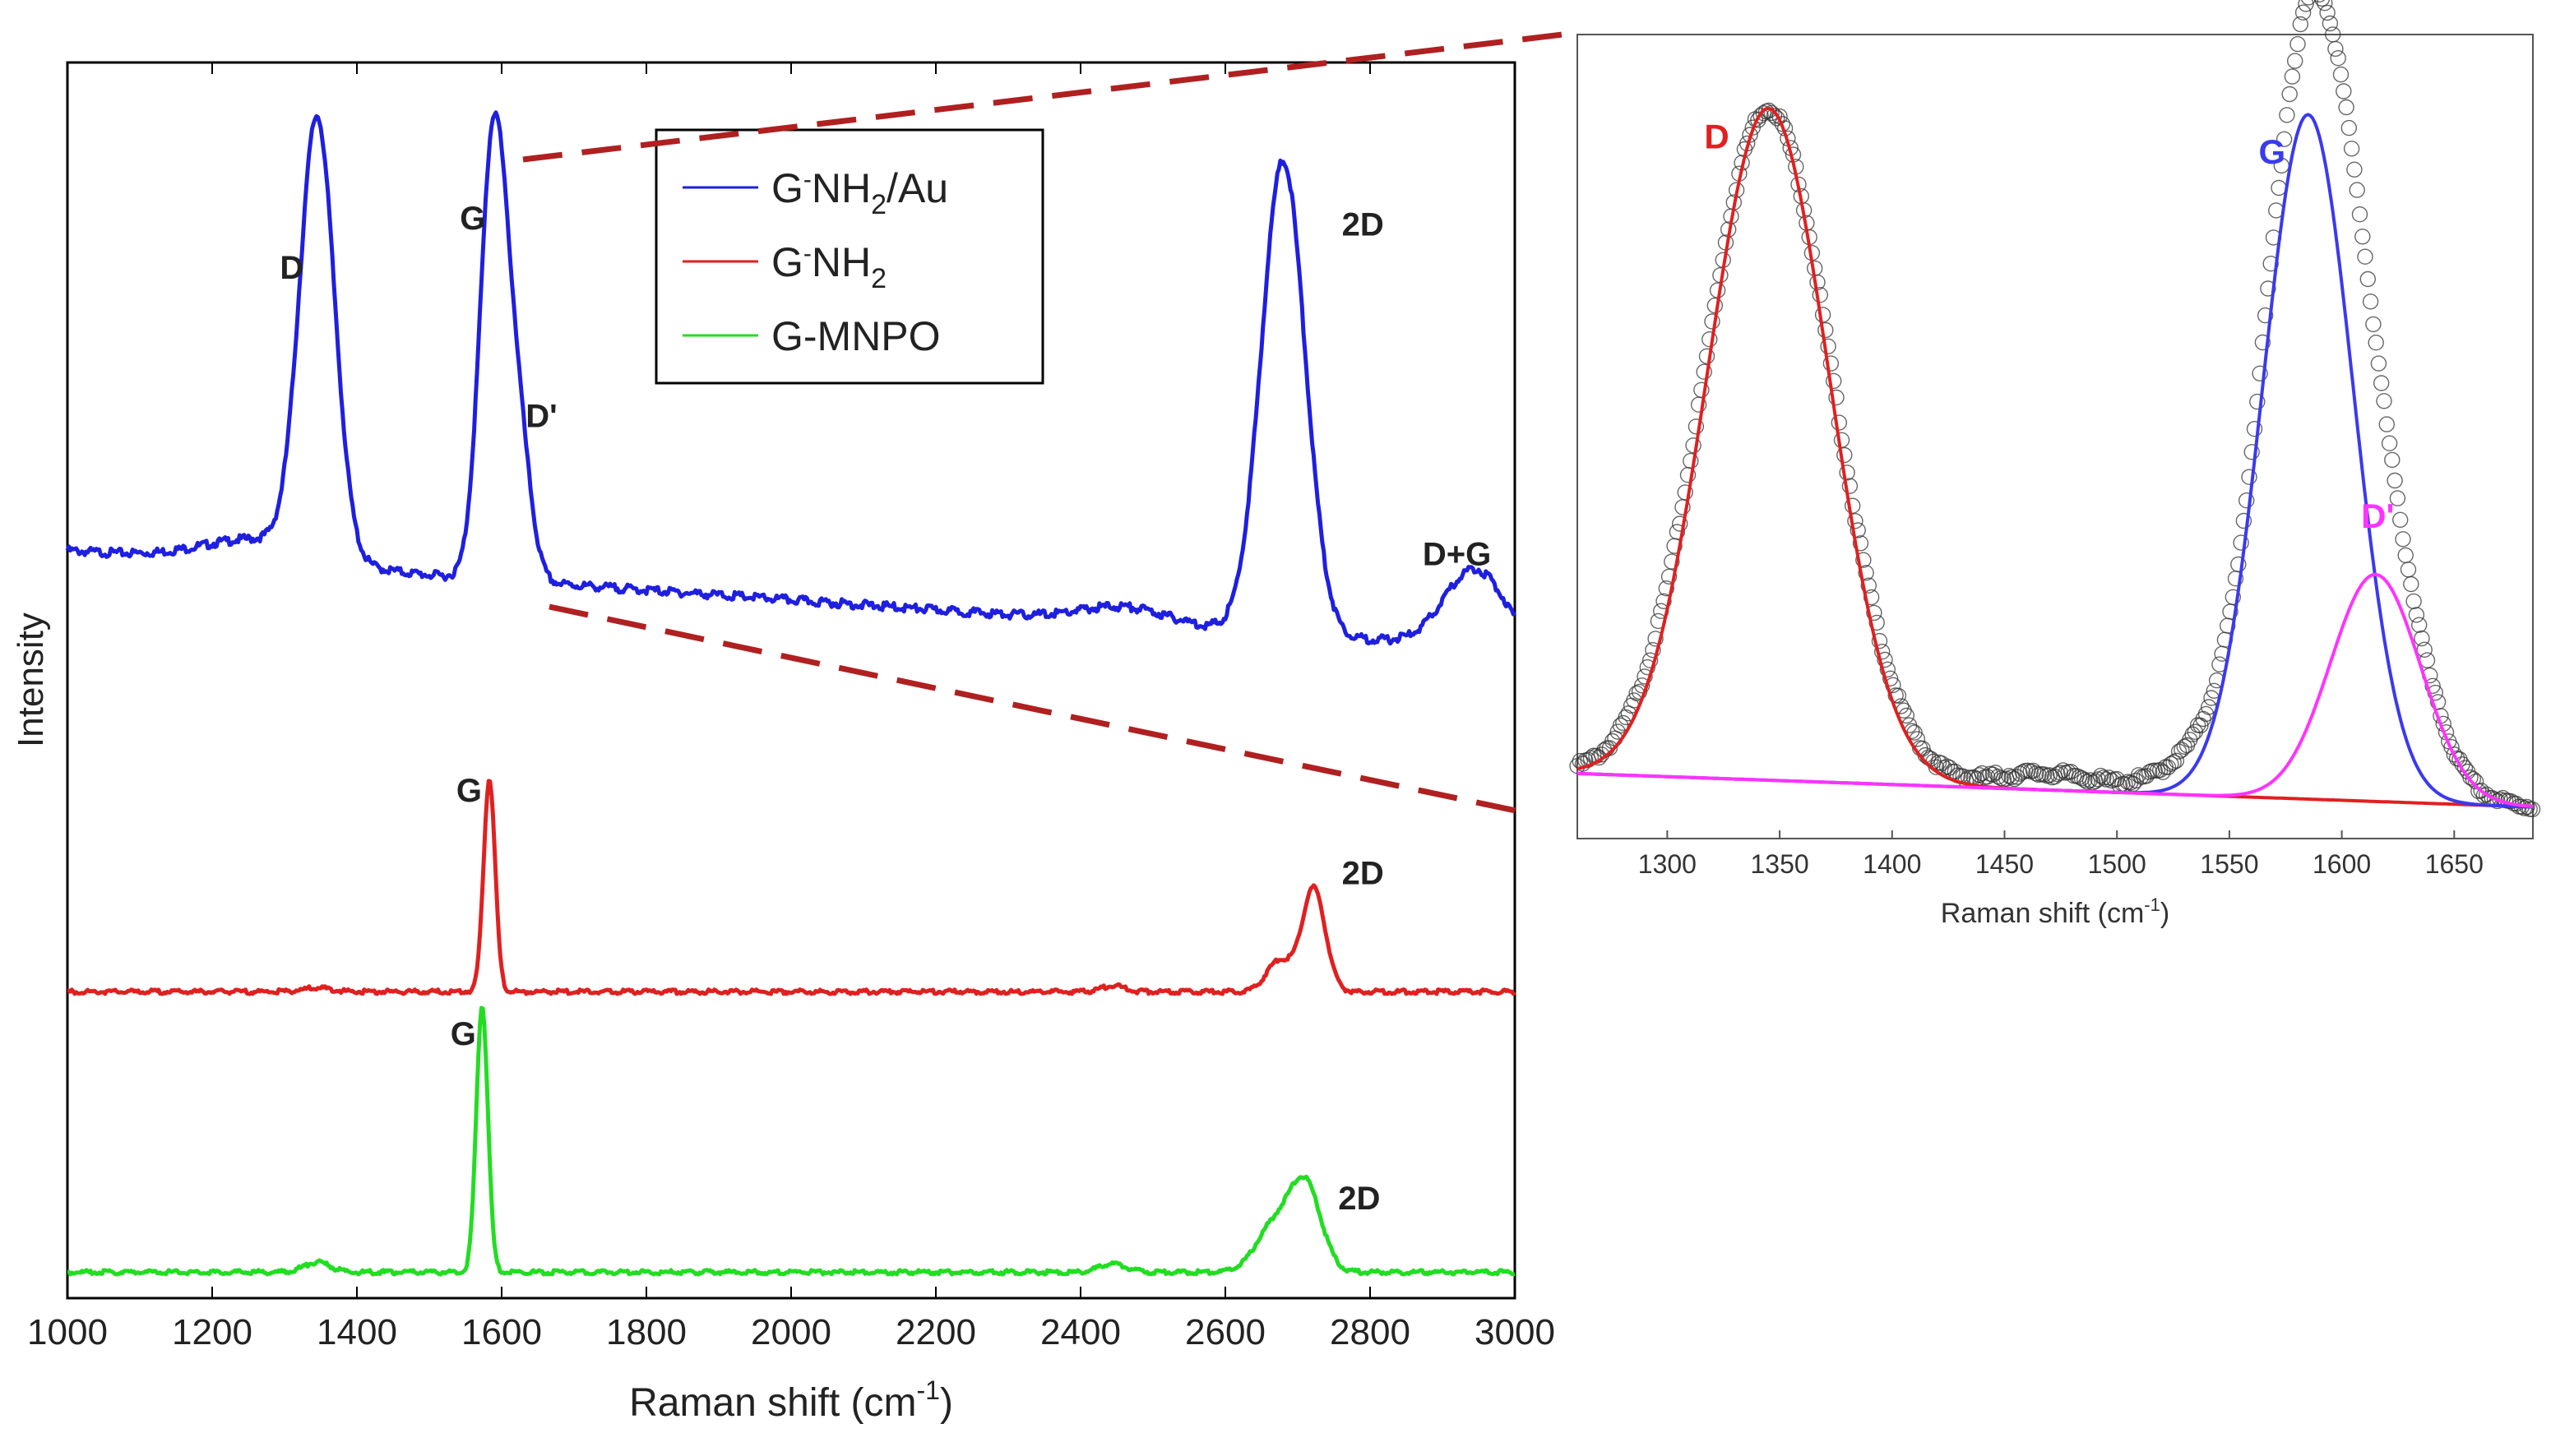  I want to click on legend-label-part: G-MNPO, so click(856, 336).